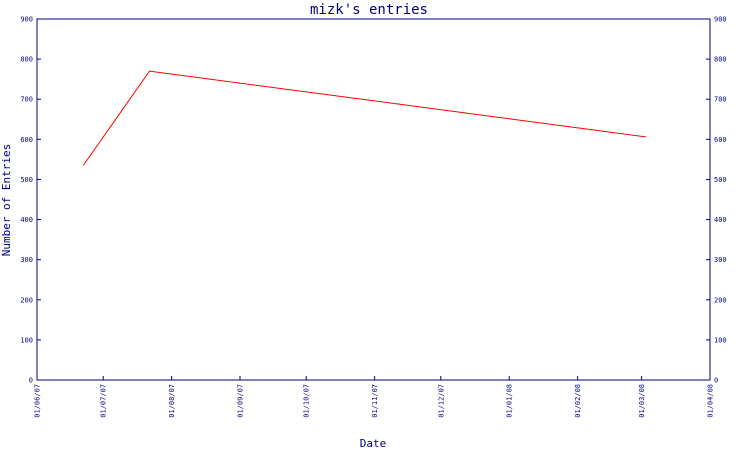  Describe the element at coordinates (26, 220) in the screenshot. I see `y-tick-label-left: 400` at that location.